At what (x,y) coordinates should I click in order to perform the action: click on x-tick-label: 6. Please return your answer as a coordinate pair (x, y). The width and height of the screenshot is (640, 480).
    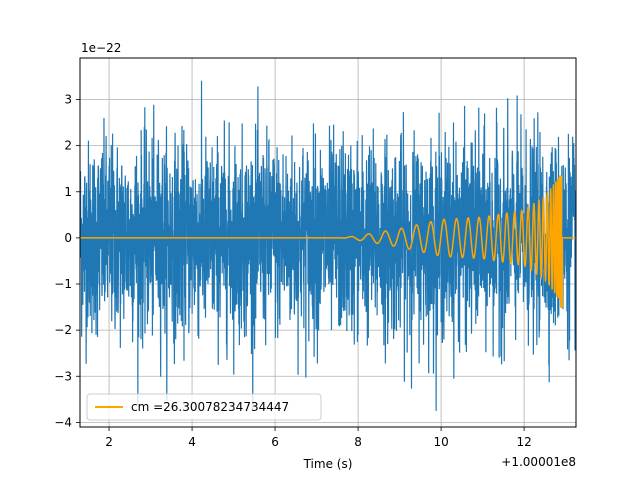
    Looking at the image, I should click on (275, 442).